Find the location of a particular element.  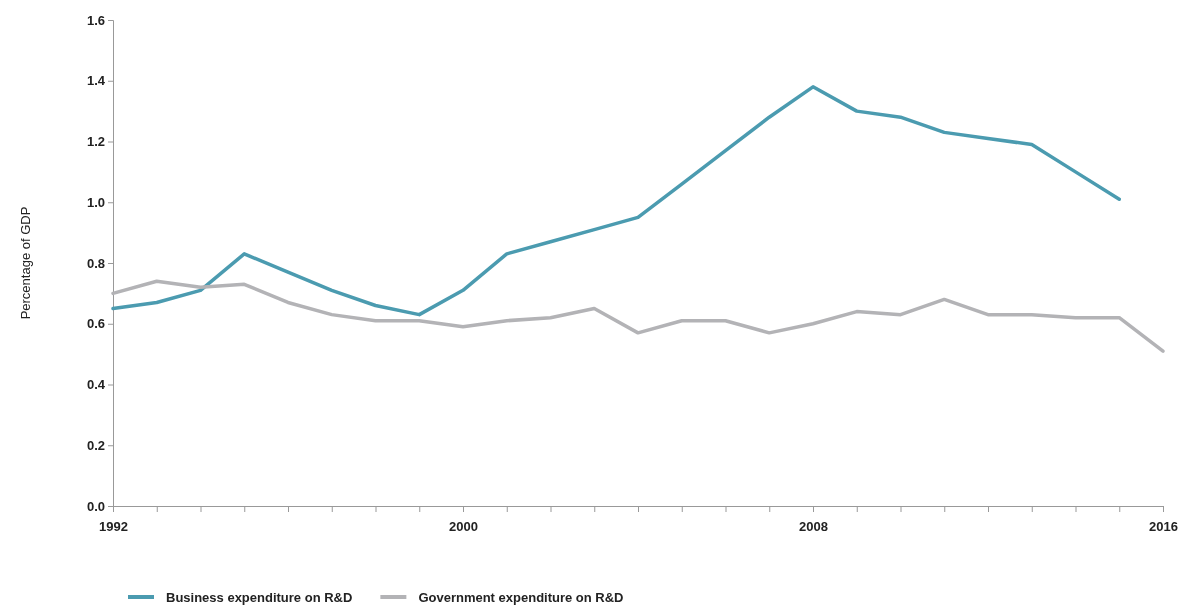

x-tick-label: 2016 is located at coordinates (1163, 526).